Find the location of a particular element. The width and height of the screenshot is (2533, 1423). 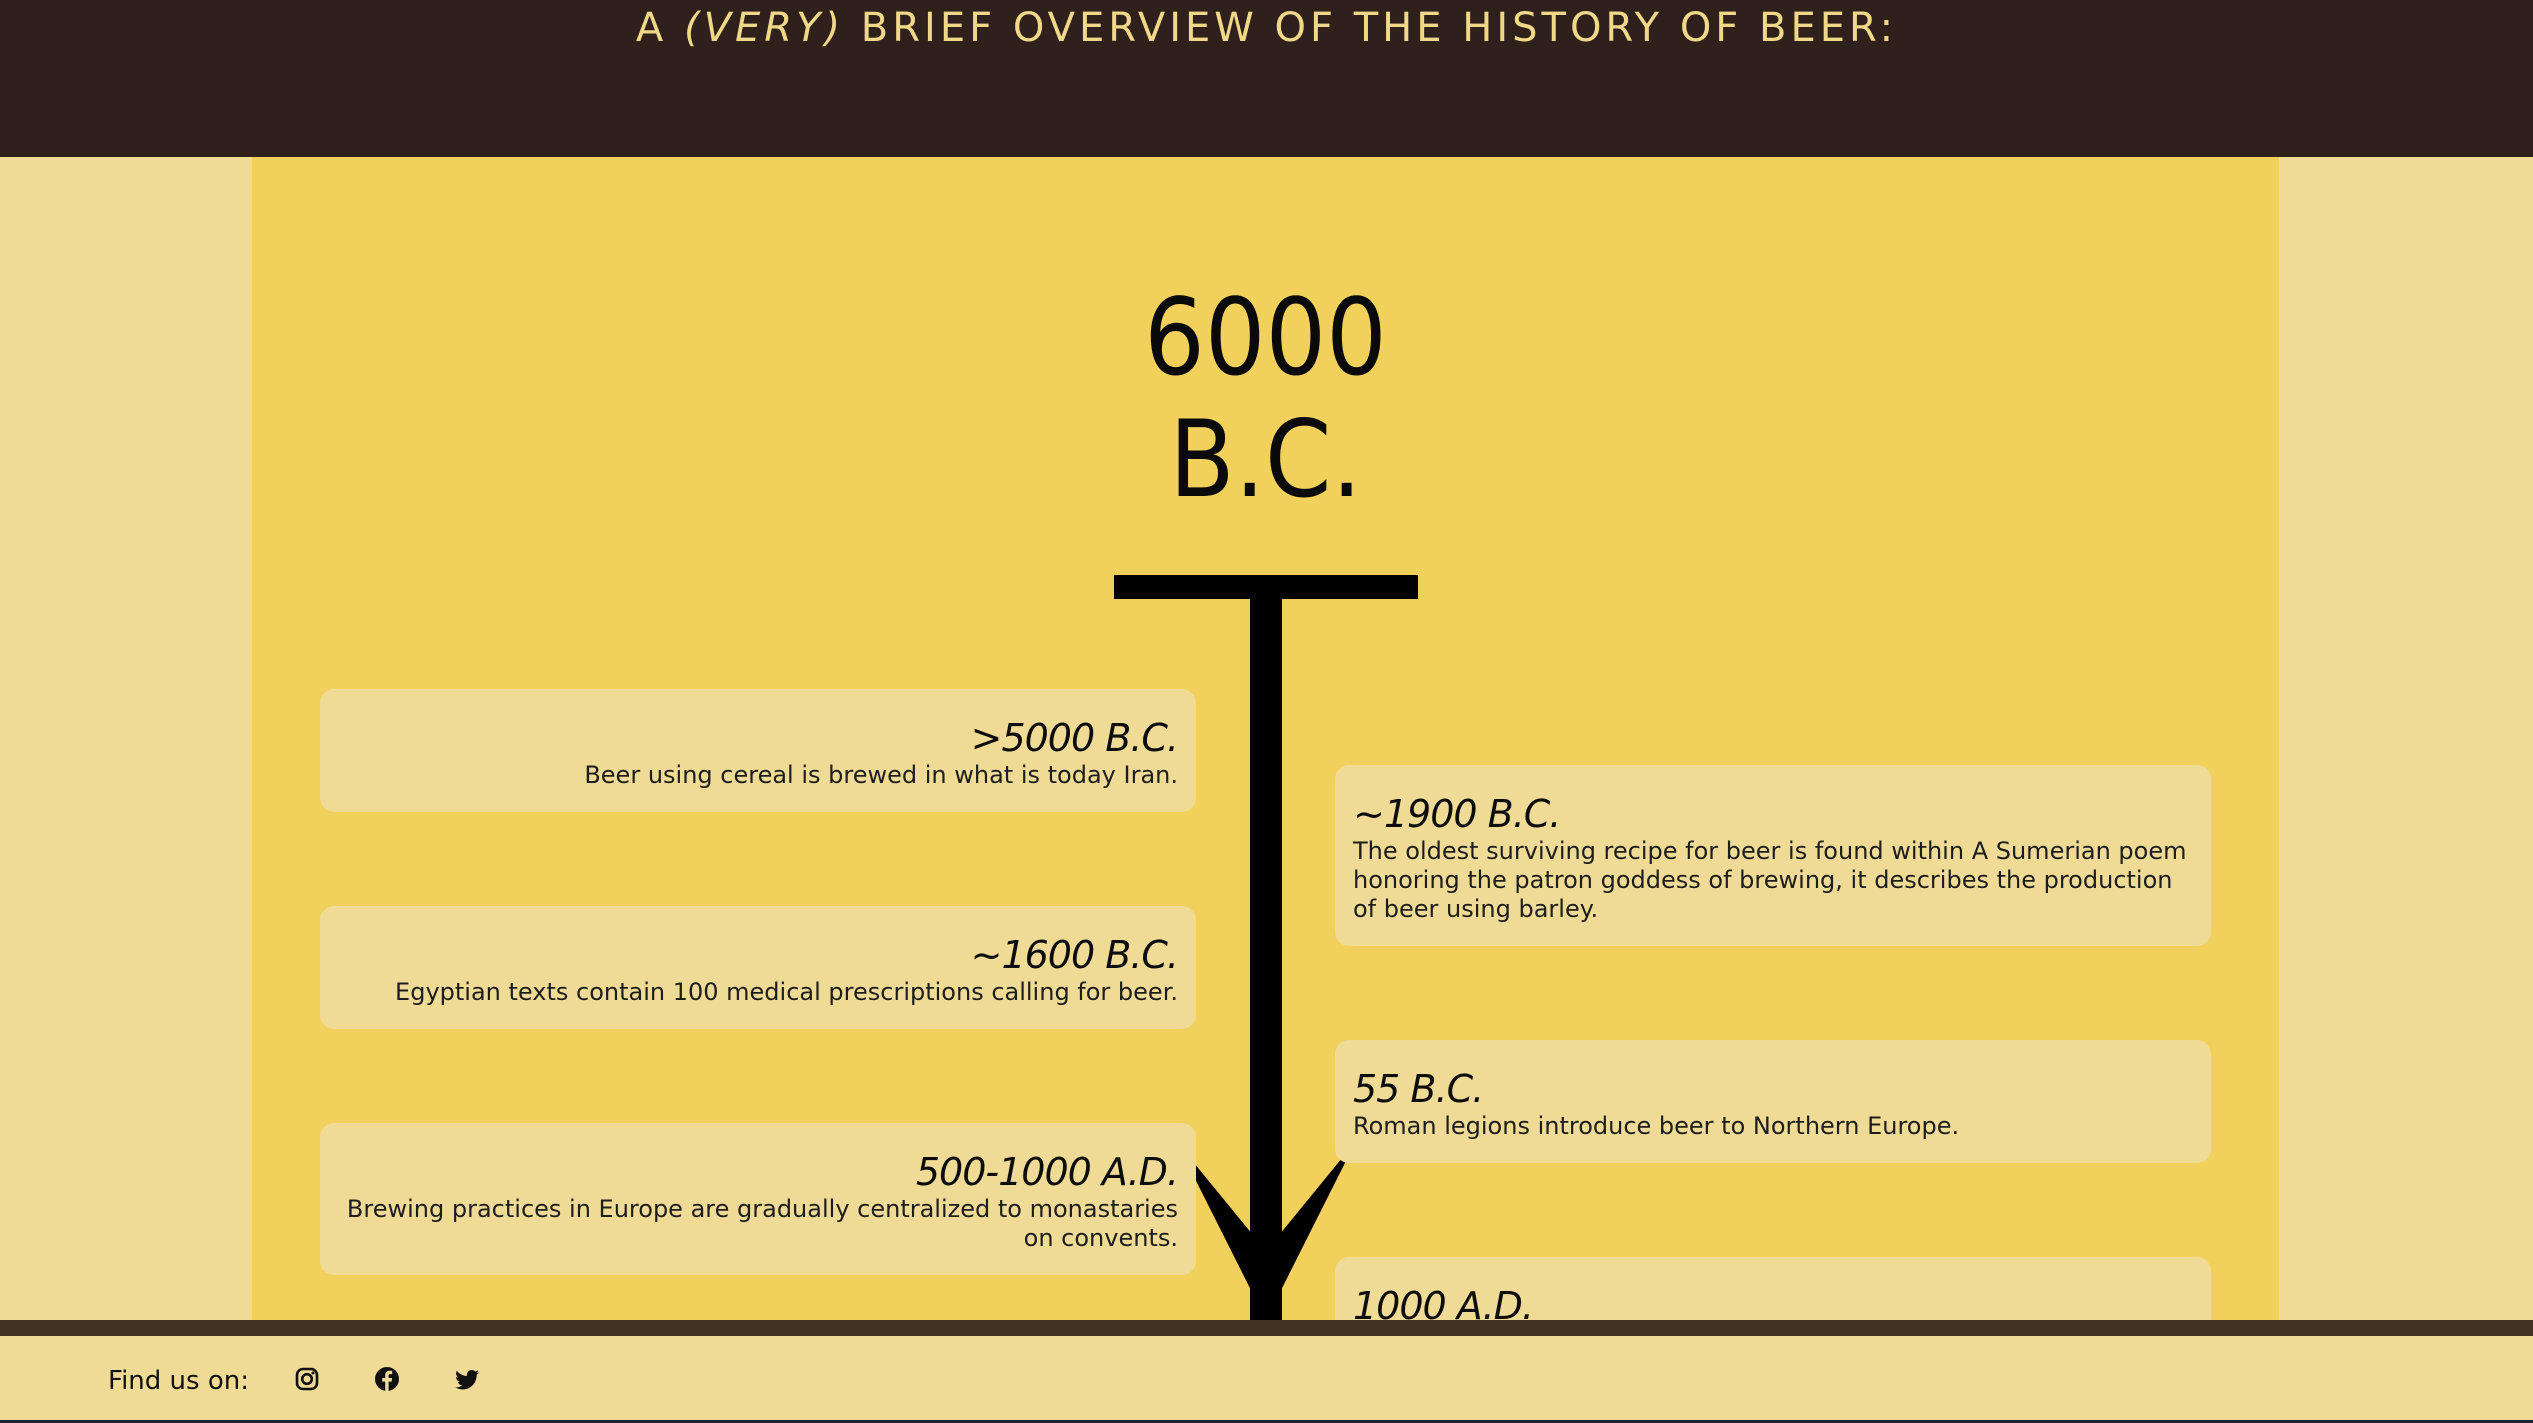

timeline-arrow-head is located at coordinates (1266, 1230).